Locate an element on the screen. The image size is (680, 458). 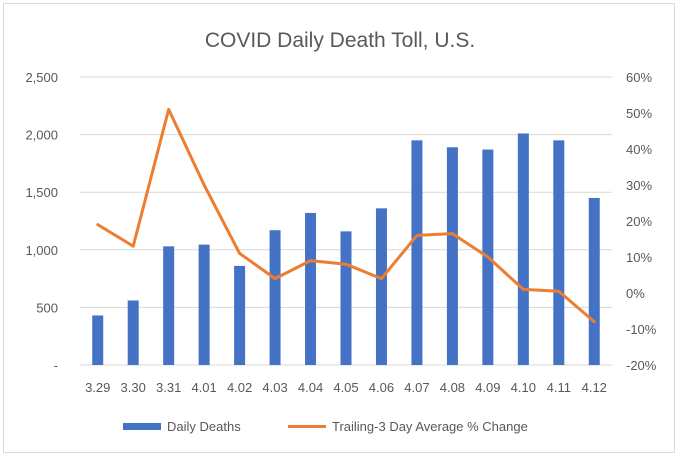
left-axis-tick-label: 500 is located at coordinates (47, 307).